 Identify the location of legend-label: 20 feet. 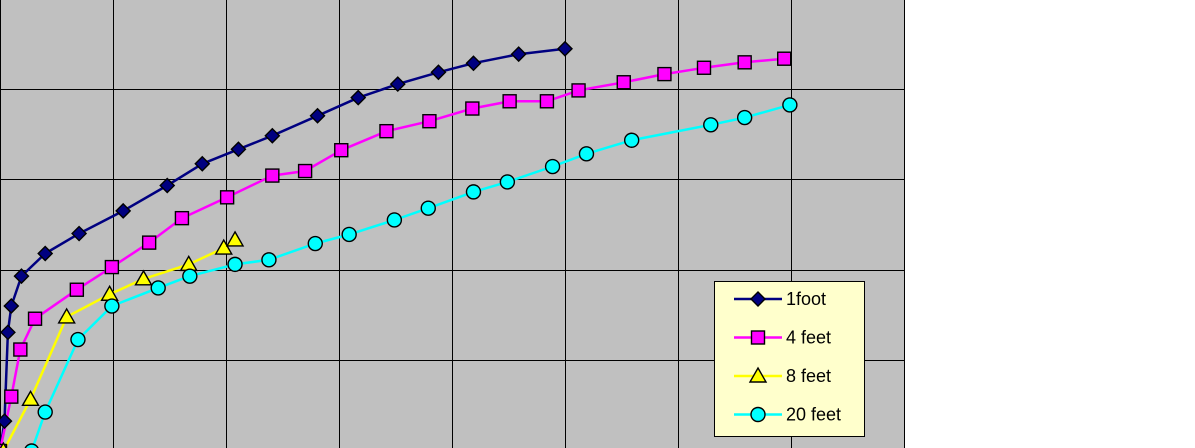
(813, 415).